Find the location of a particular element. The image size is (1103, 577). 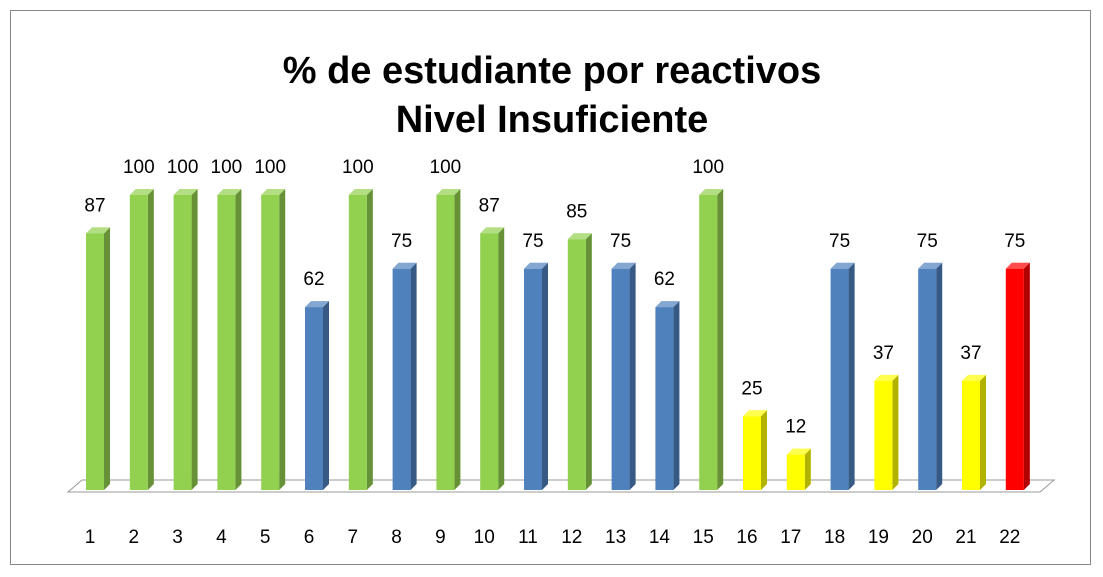

x-tick-label: 11 is located at coordinates (528, 537).